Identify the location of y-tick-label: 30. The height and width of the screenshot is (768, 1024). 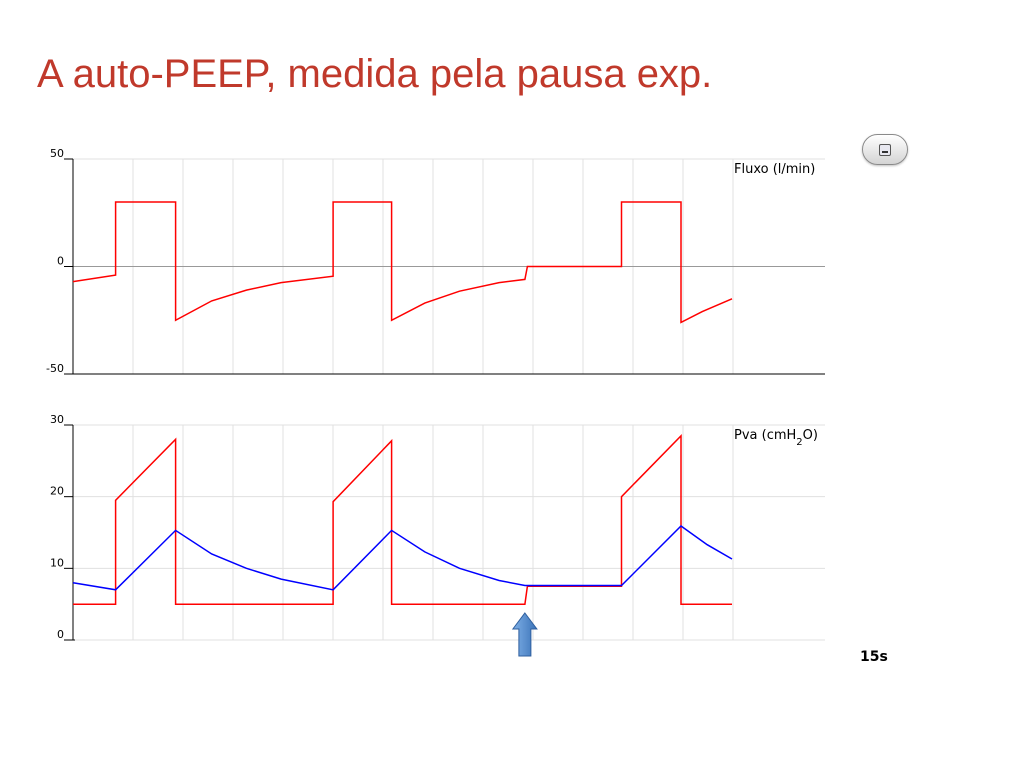
(57, 419).